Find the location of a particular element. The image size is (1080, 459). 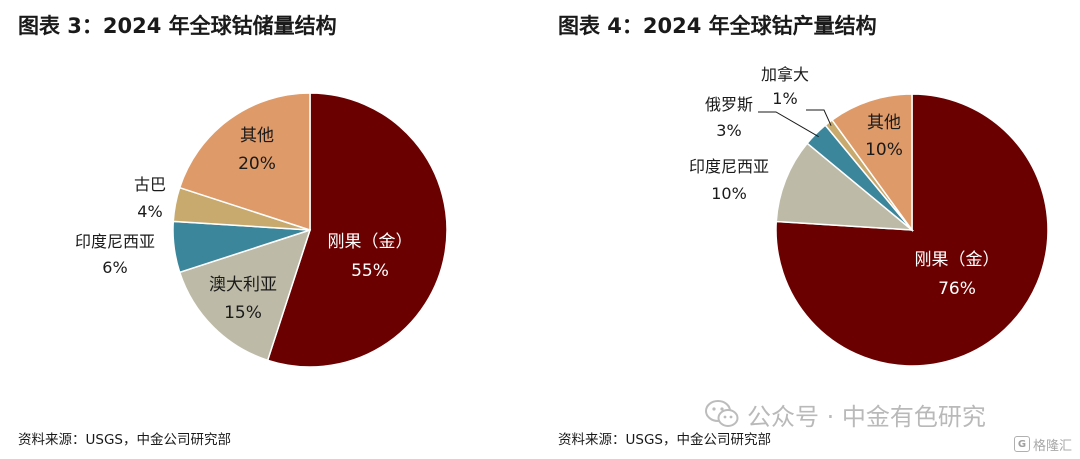

wechat-icon is located at coordinates (722, 413).